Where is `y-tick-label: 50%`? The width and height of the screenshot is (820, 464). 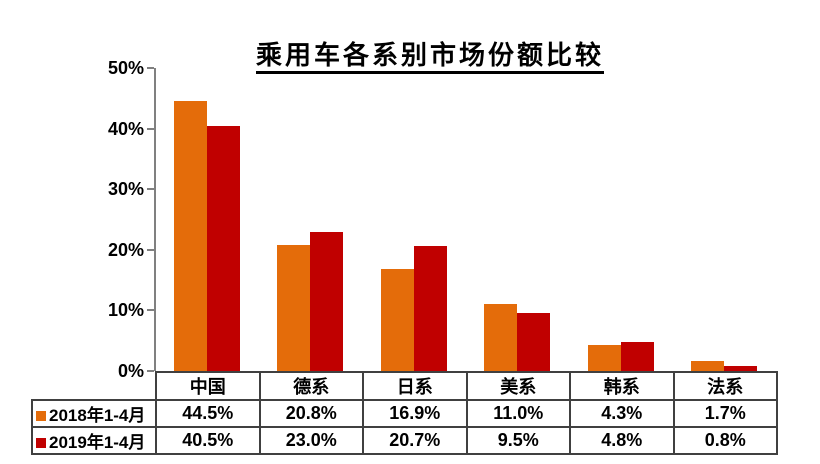
y-tick-label: 50% is located at coordinates (125, 68).